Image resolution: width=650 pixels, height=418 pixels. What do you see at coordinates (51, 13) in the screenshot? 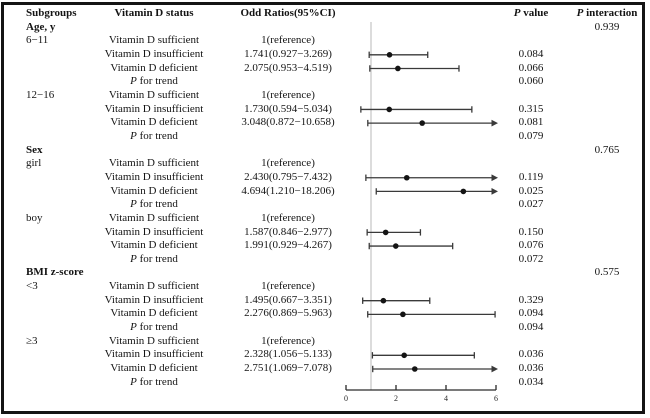
I see `column-header-subgroups: Subgroups` at bounding box center [51, 13].